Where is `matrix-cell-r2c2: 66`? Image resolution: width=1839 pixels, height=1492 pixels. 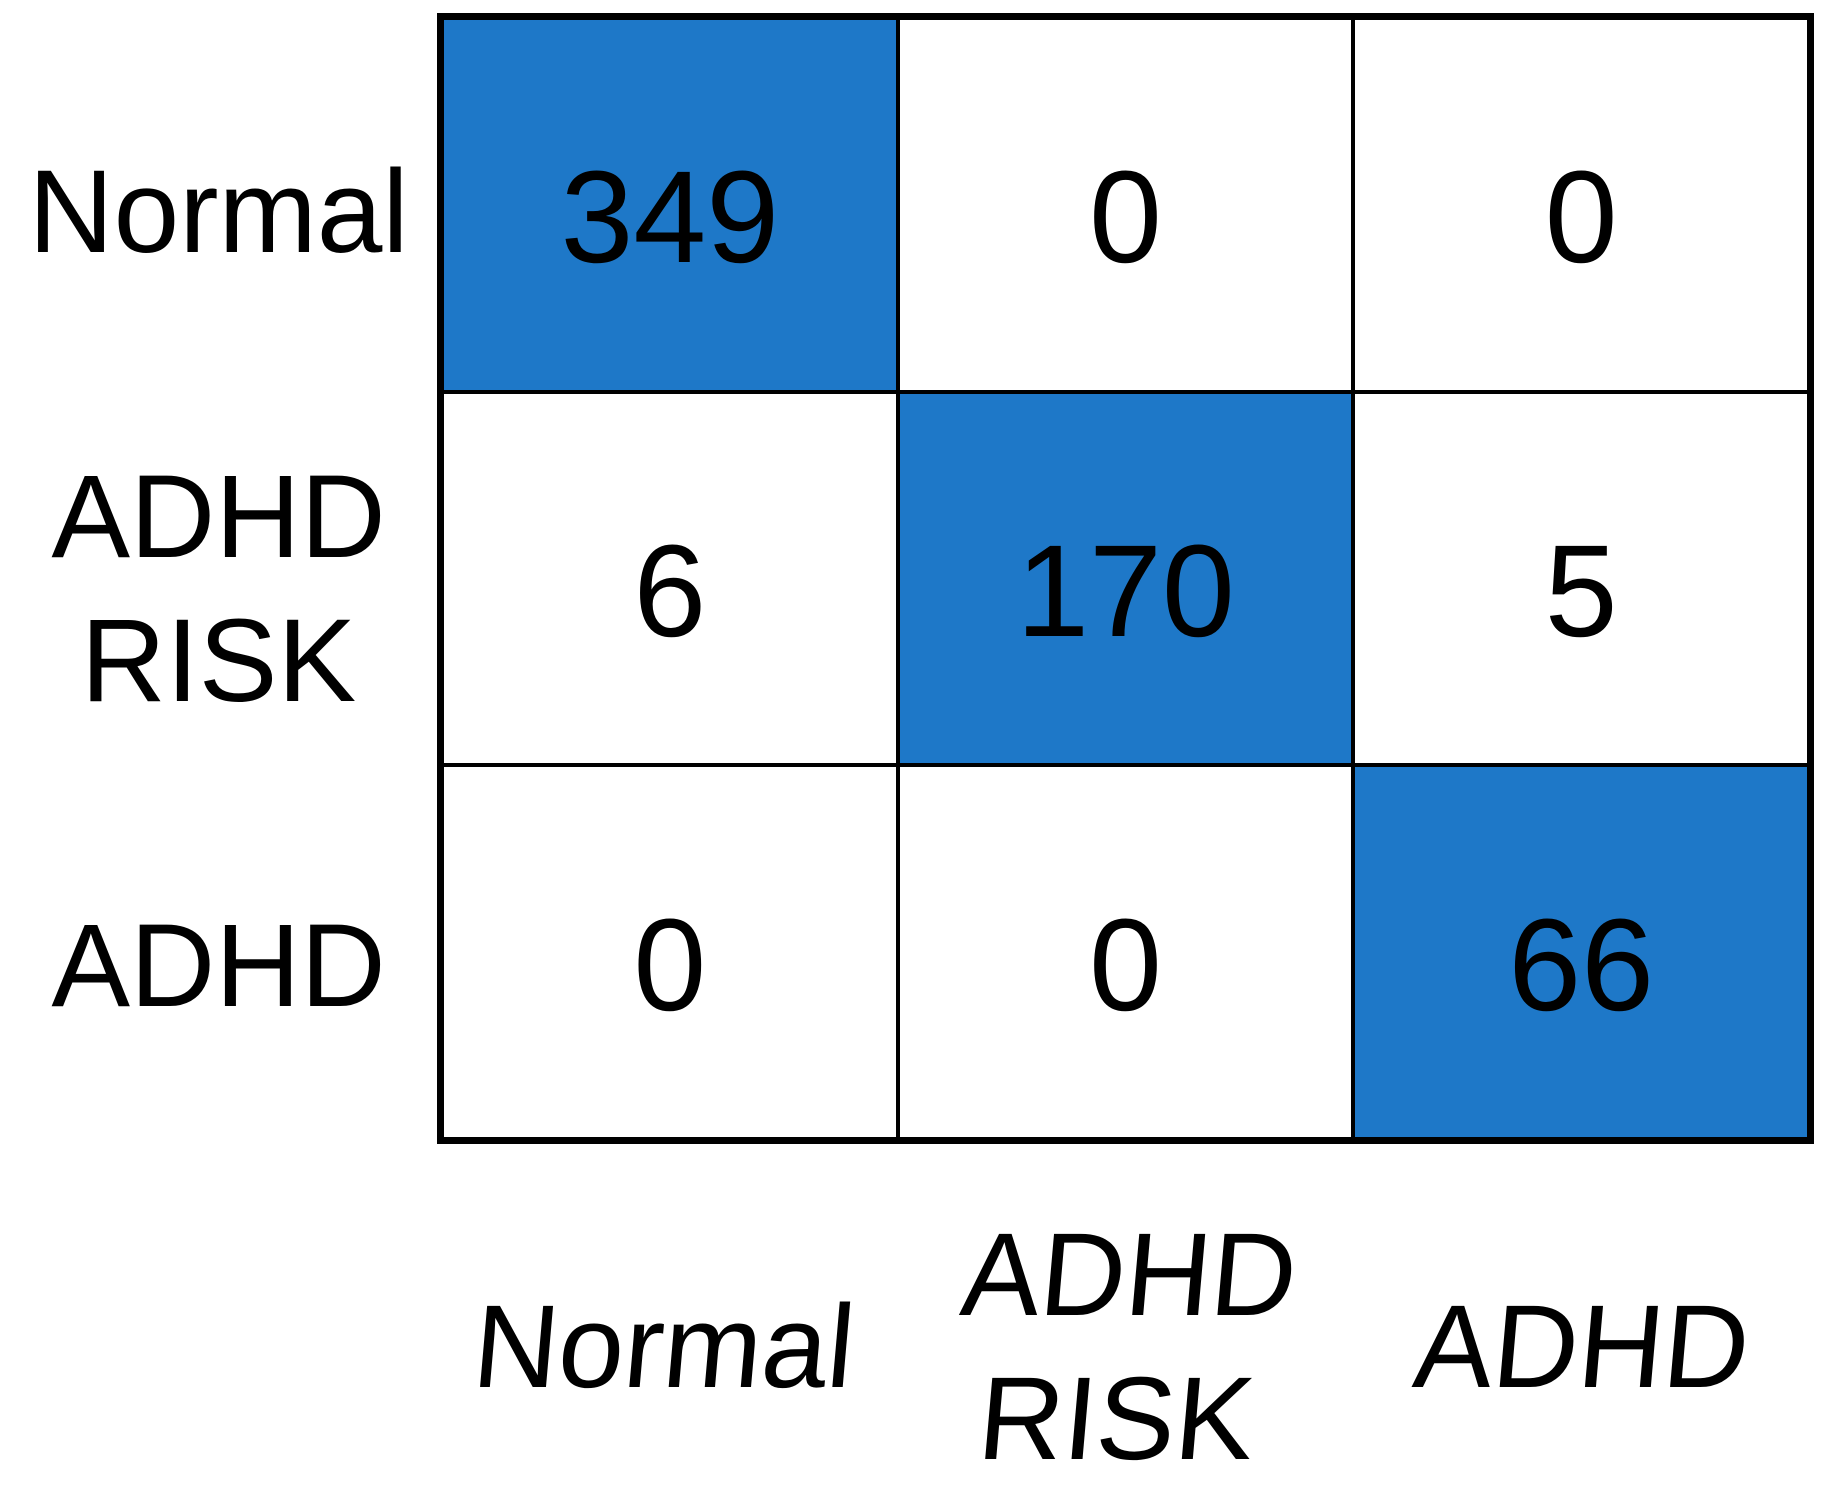
matrix-cell-r2c2: 66 is located at coordinates (1581, 952).